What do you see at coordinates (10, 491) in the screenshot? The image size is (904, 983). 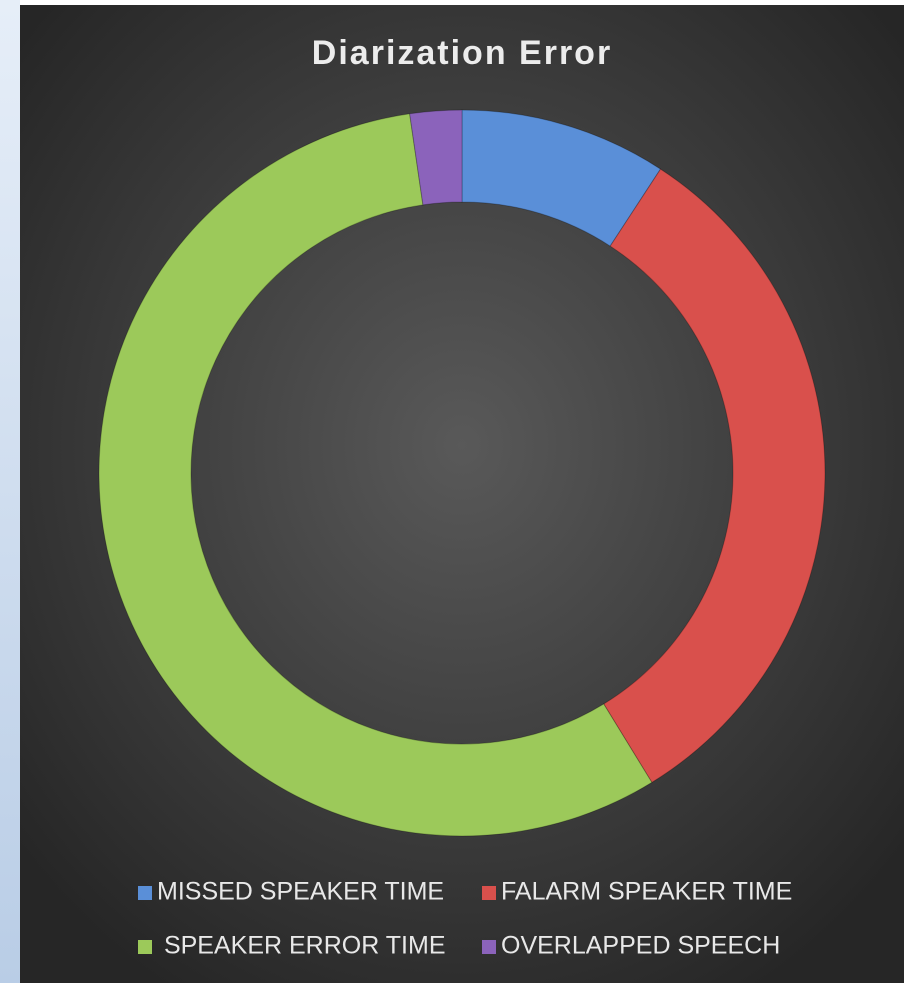 I see `side-strip` at bounding box center [10, 491].